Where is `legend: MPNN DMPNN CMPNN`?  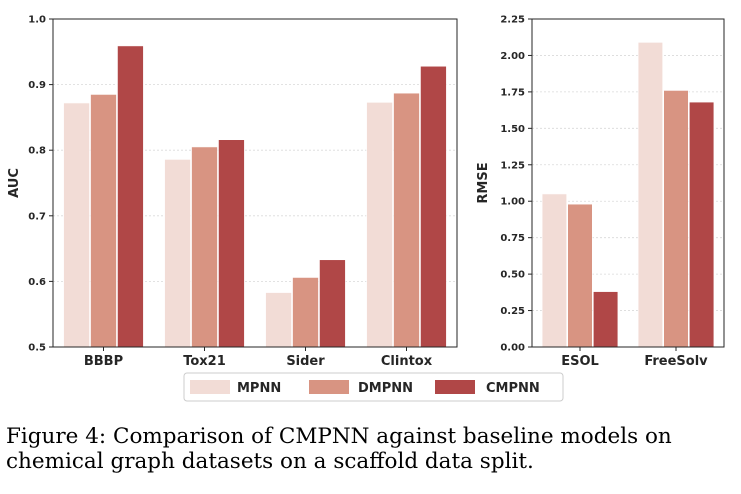 legend: MPNN DMPNN CMPNN is located at coordinates (373, 387).